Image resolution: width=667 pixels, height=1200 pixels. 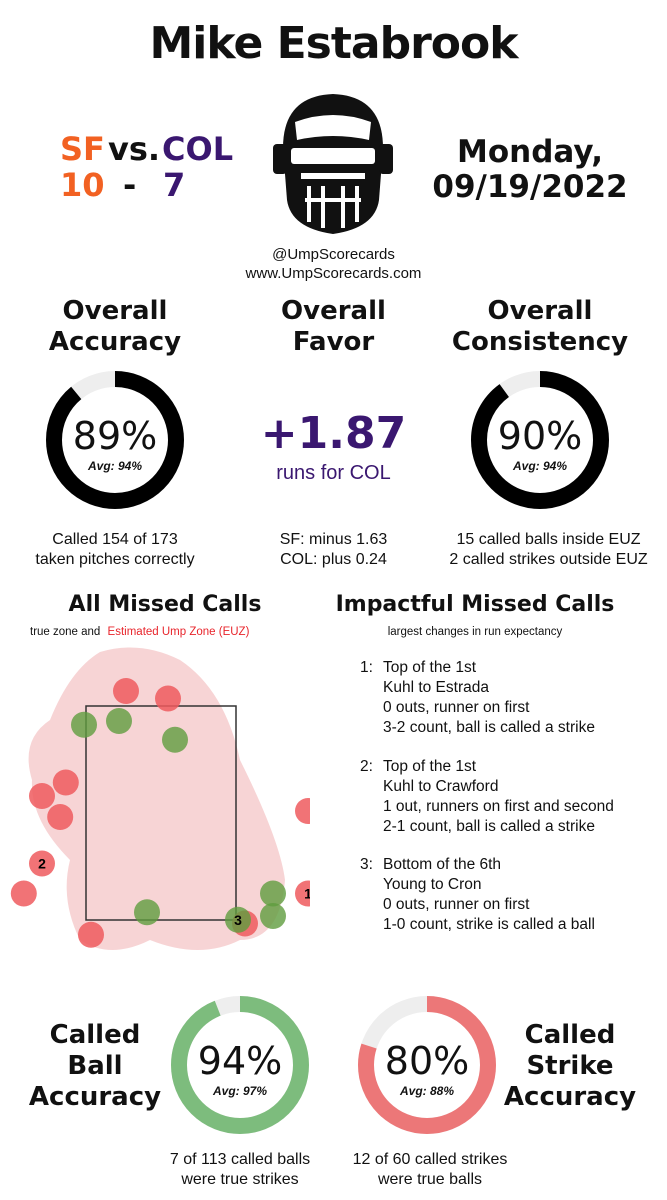 I want to click on call-situation: 1 out, runners on first and second, so click(x=498, y=806).